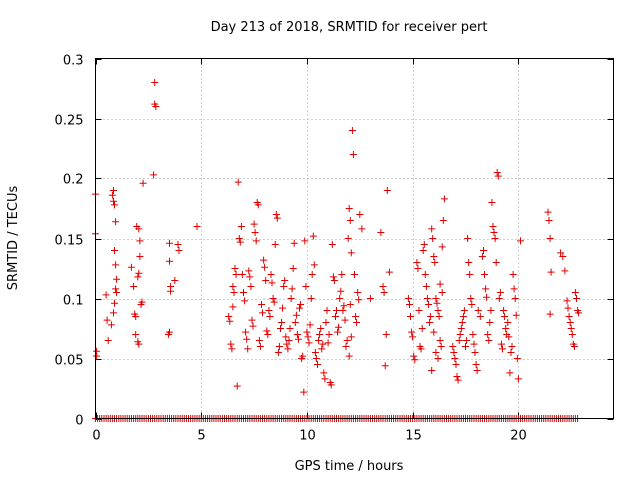  What do you see at coordinates (73, 61) in the screenshot?
I see `y-tick-label: 0.3` at bounding box center [73, 61].